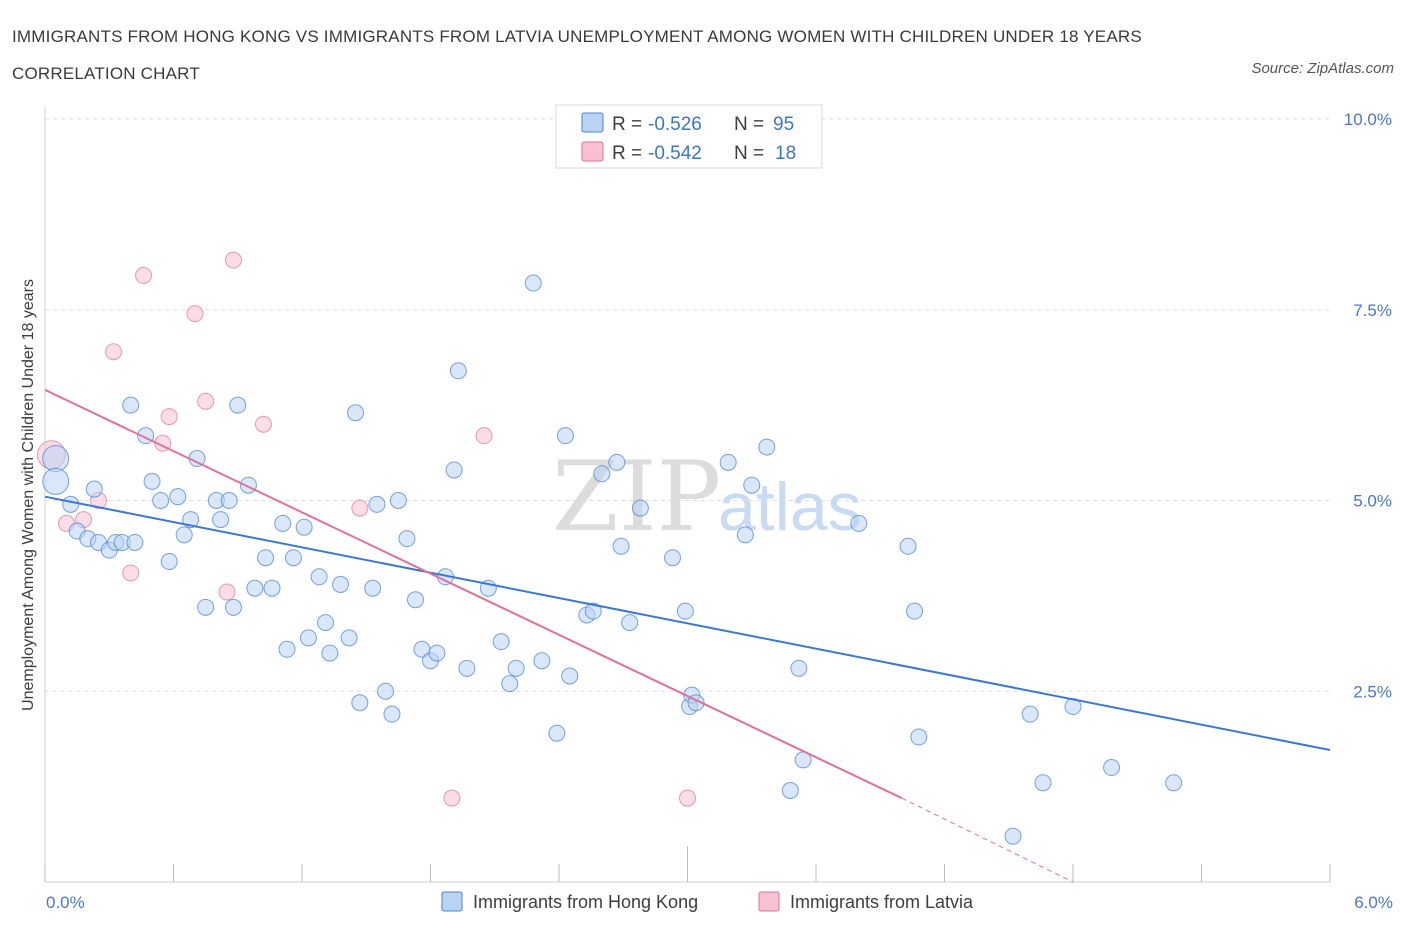 The image size is (1406, 930). I want to click on y-tick-labels: 2.5% 5.0% 7.5% 10.0%, so click(1368, 405).